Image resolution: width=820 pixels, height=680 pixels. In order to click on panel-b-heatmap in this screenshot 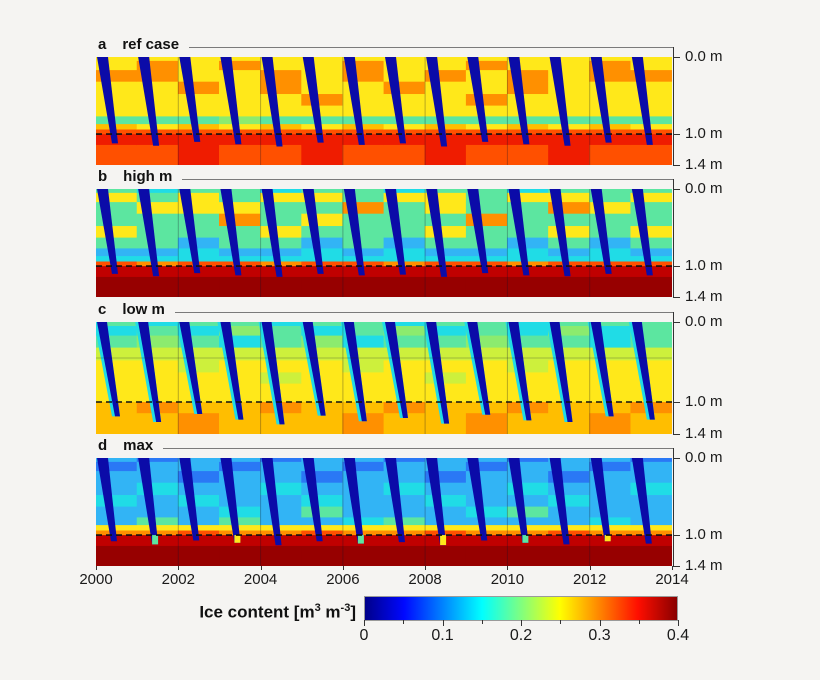, I will do `click(384, 243)`.